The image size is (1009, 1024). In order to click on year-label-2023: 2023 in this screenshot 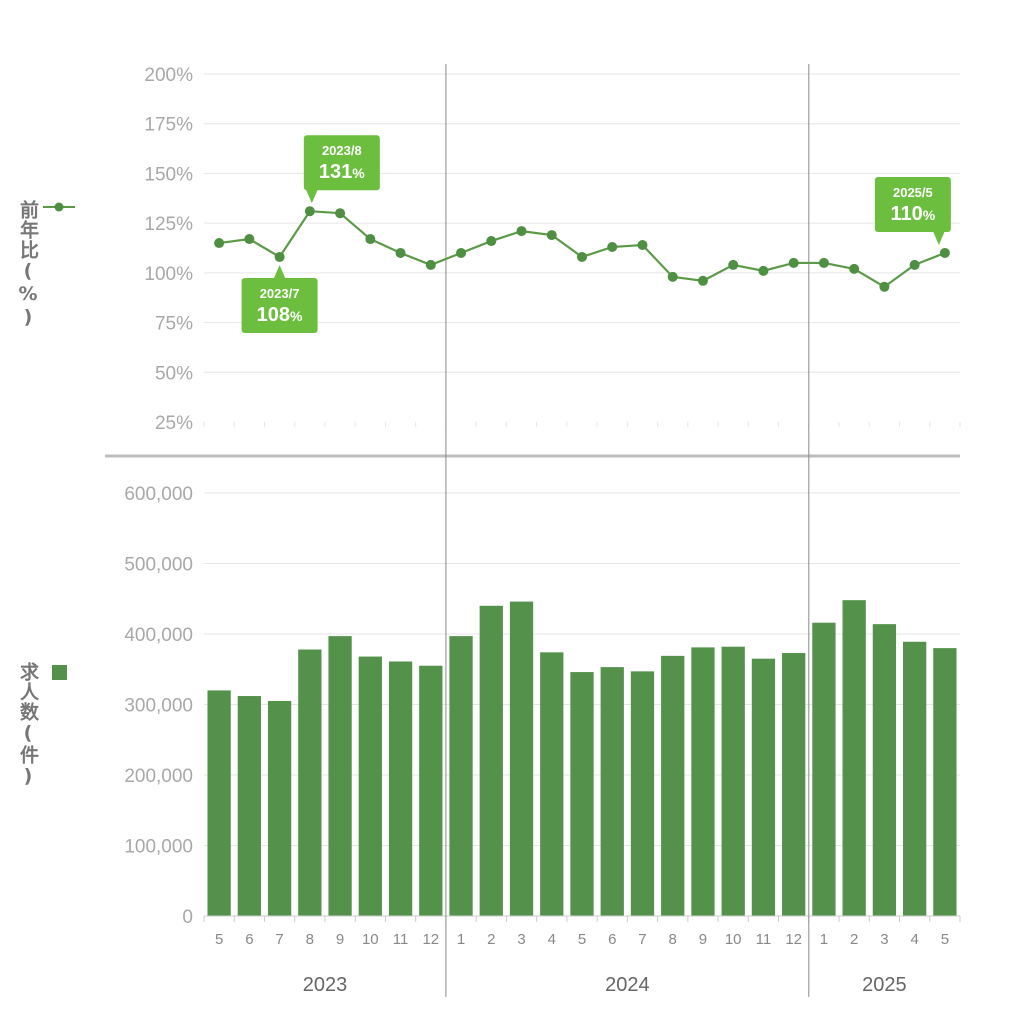, I will do `click(325, 985)`.